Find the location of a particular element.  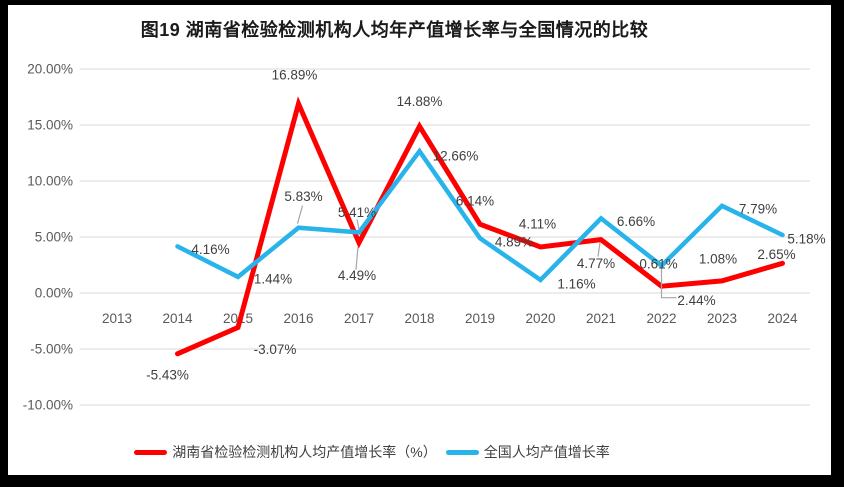

y-tick-label: -10.00% is located at coordinates (48, 405).